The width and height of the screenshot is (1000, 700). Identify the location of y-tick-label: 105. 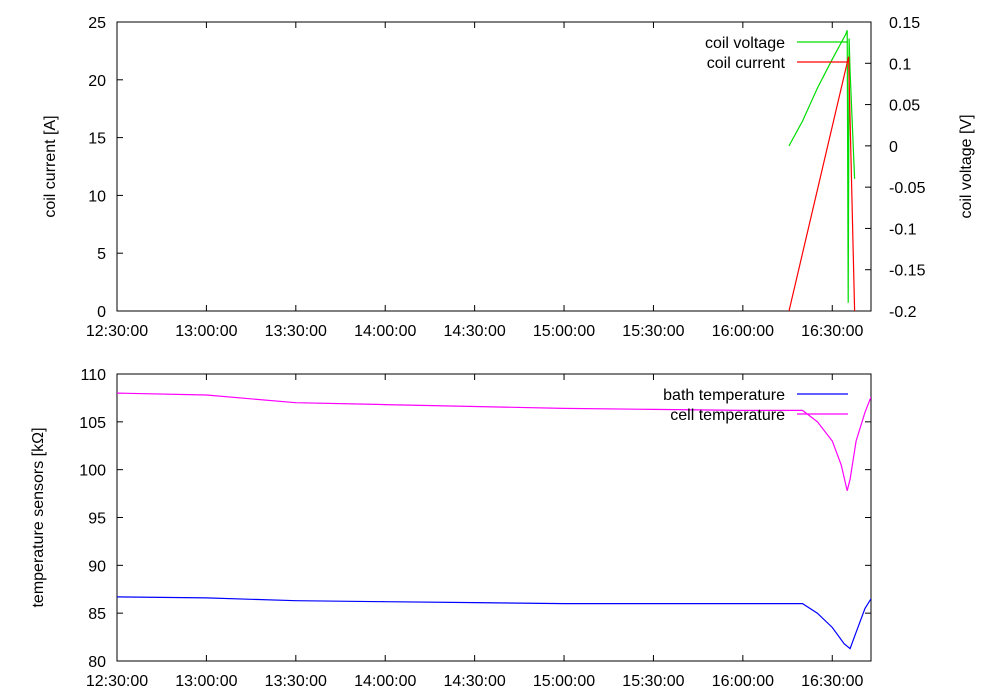
(92, 423).